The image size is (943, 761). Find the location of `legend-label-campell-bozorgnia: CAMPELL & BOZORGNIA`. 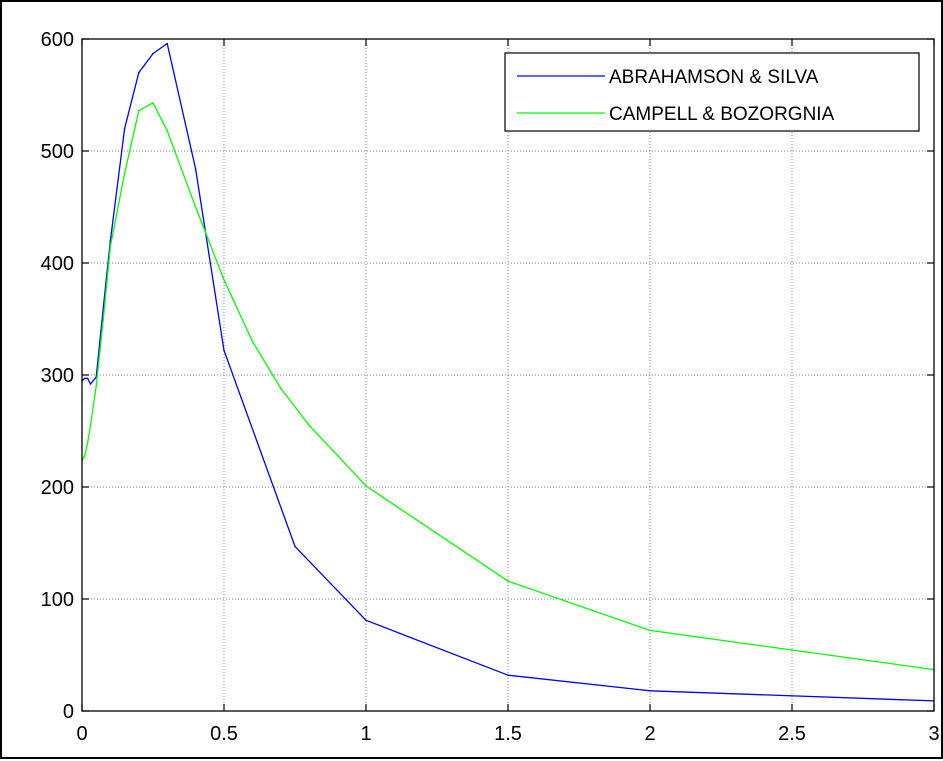

legend-label-campell-bozorgnia: CAMPELL & BOZORGNIA is located at coordinates (722, 114).